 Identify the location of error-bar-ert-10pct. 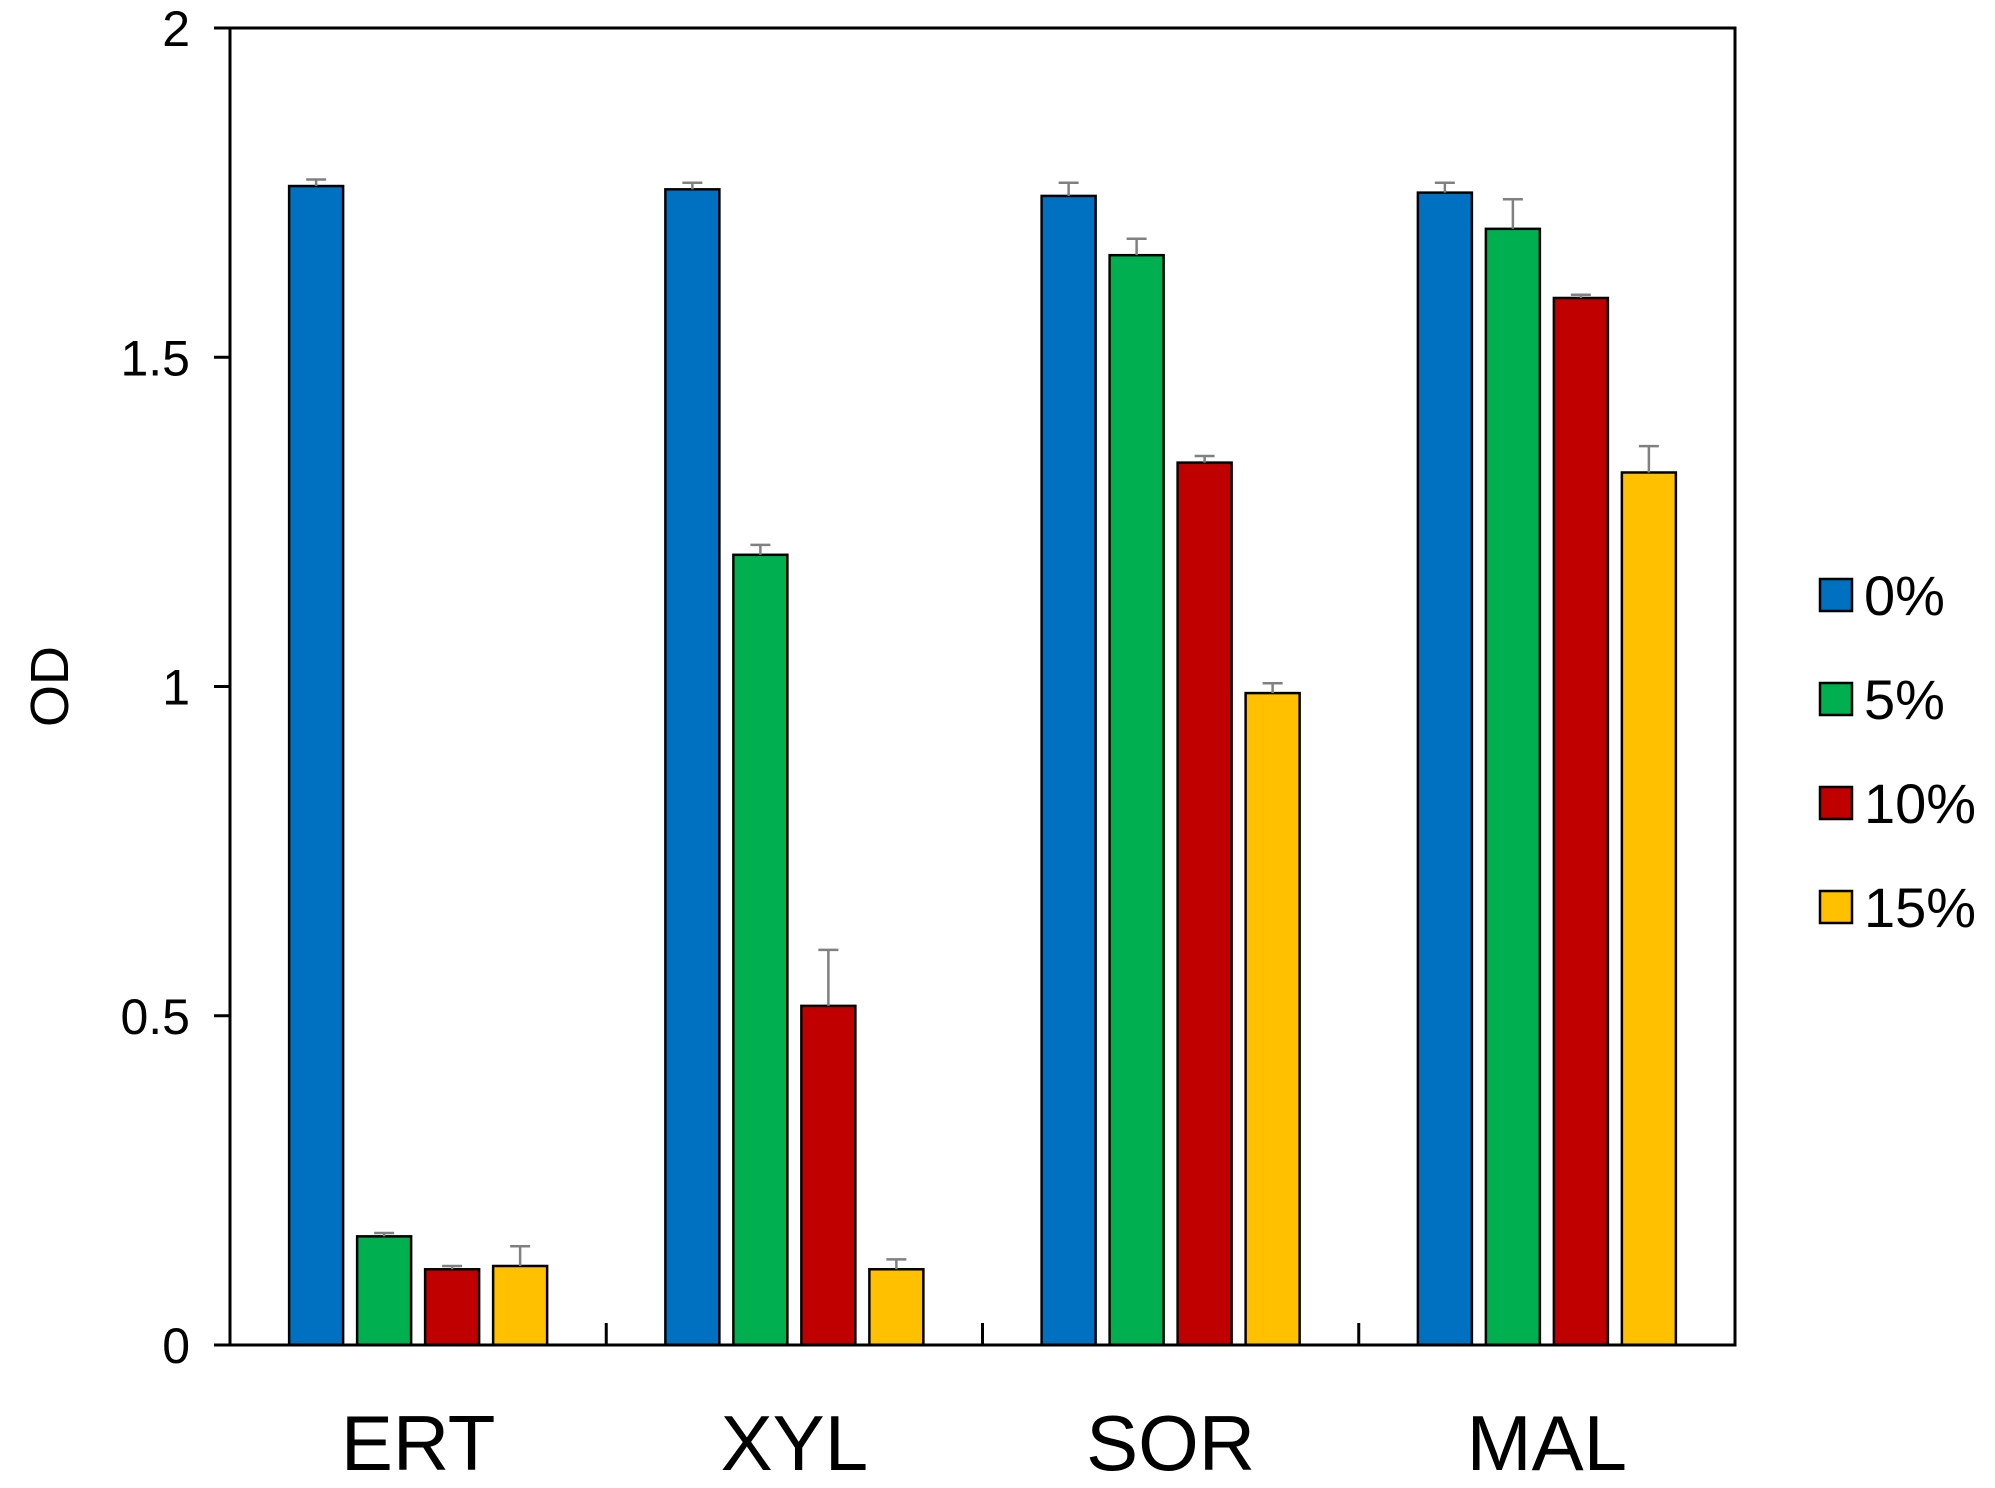
(452, 1267).